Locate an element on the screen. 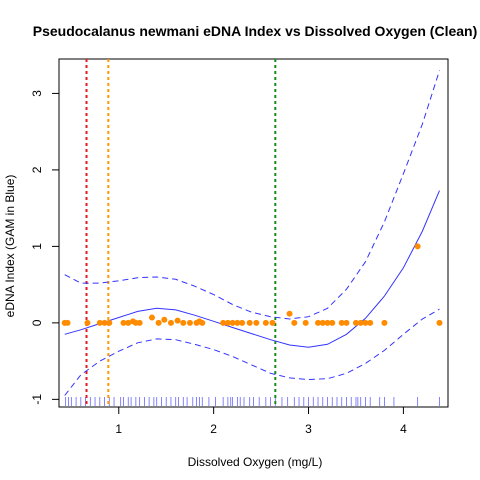  y-tick-label: 1 is located at coordinates (37, 246).